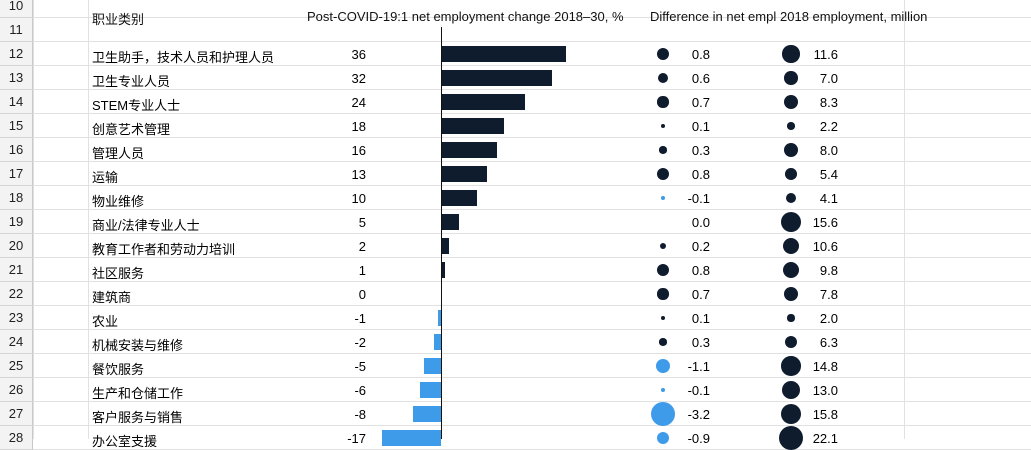 Image resolution: width=1031 pixels, height=450 pixels. What do you see at coordinates (698, 414) in the screenshot?
I see `difference-value: -3.2` at bounding box center [698, 414].